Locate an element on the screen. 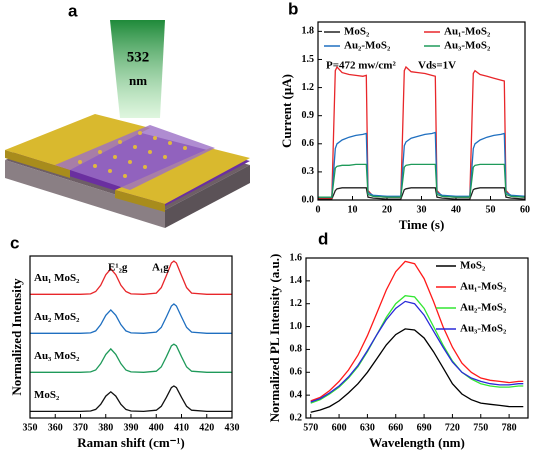 The width and height of the screenshot is (533, 464). x-axis-title: Wavelength (nm) is located at coordinates (417, 442).